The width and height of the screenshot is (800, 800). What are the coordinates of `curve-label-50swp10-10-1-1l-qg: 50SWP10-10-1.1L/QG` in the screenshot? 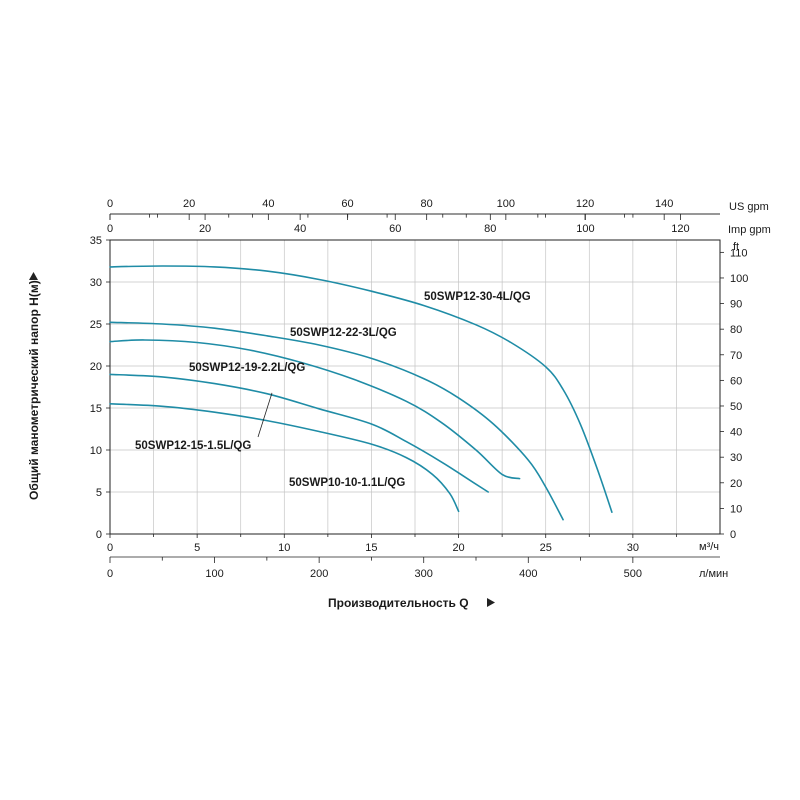 It's located at (347, 483).